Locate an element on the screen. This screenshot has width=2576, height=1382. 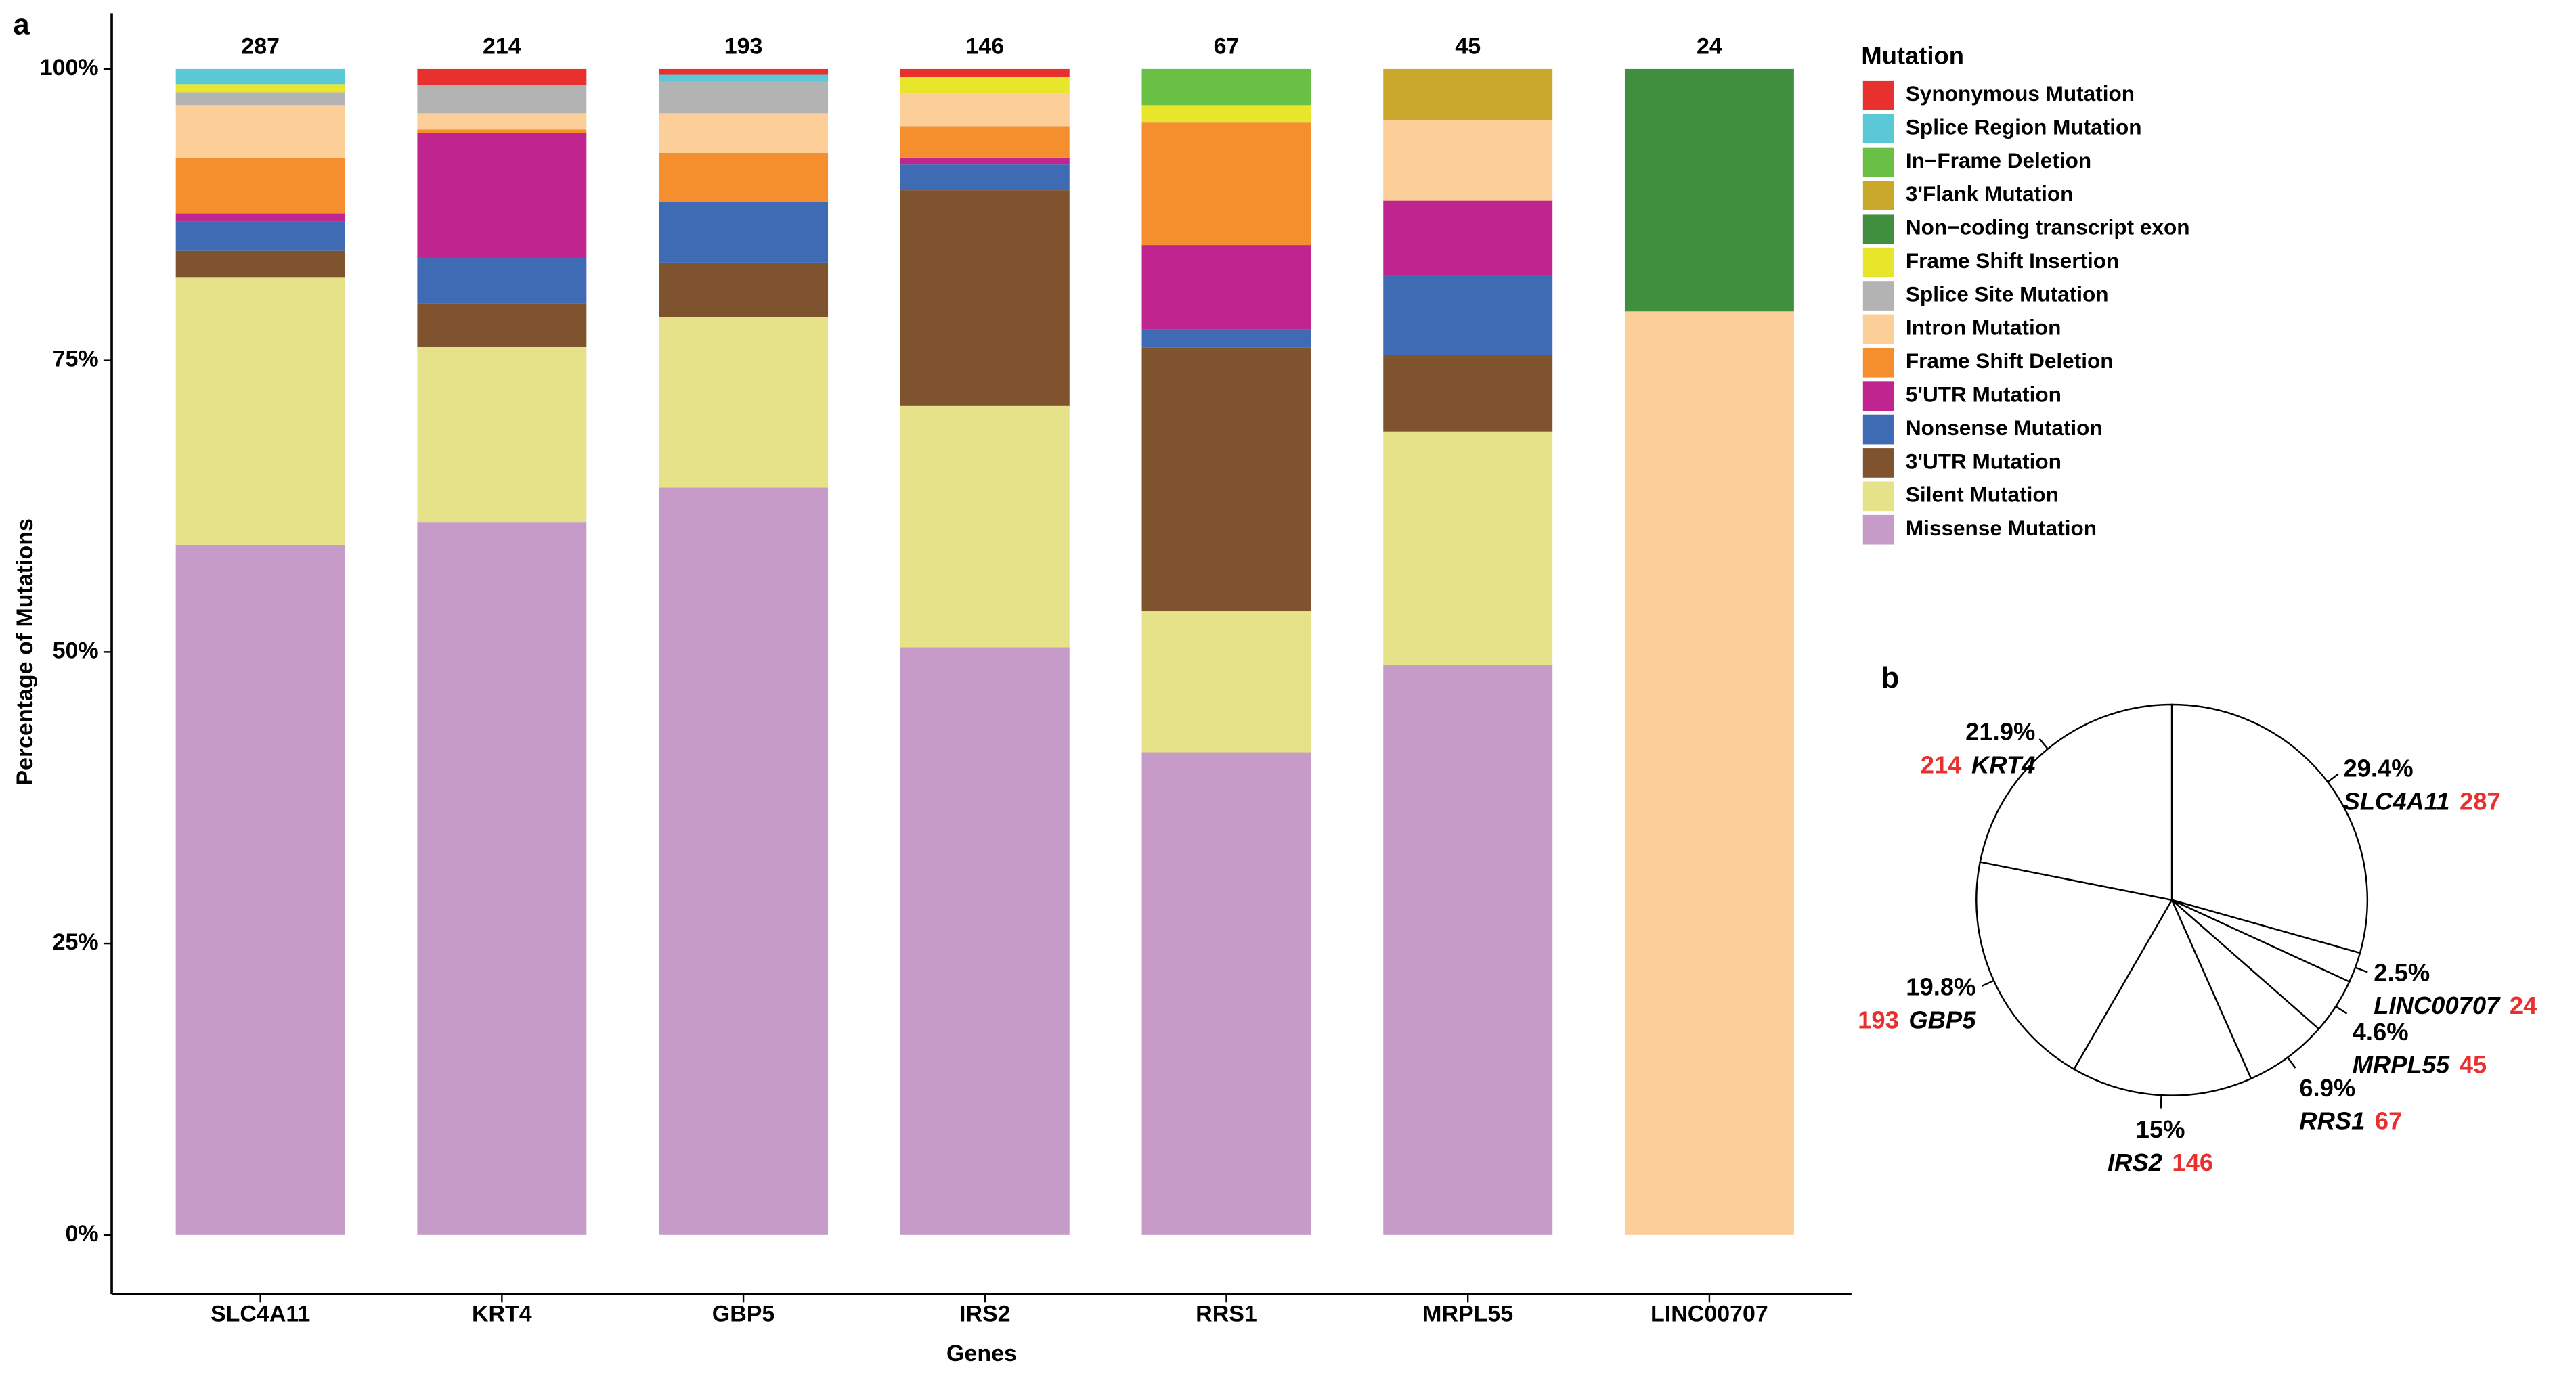
y-tick-label: 50% is located at coordinates (76, 650).